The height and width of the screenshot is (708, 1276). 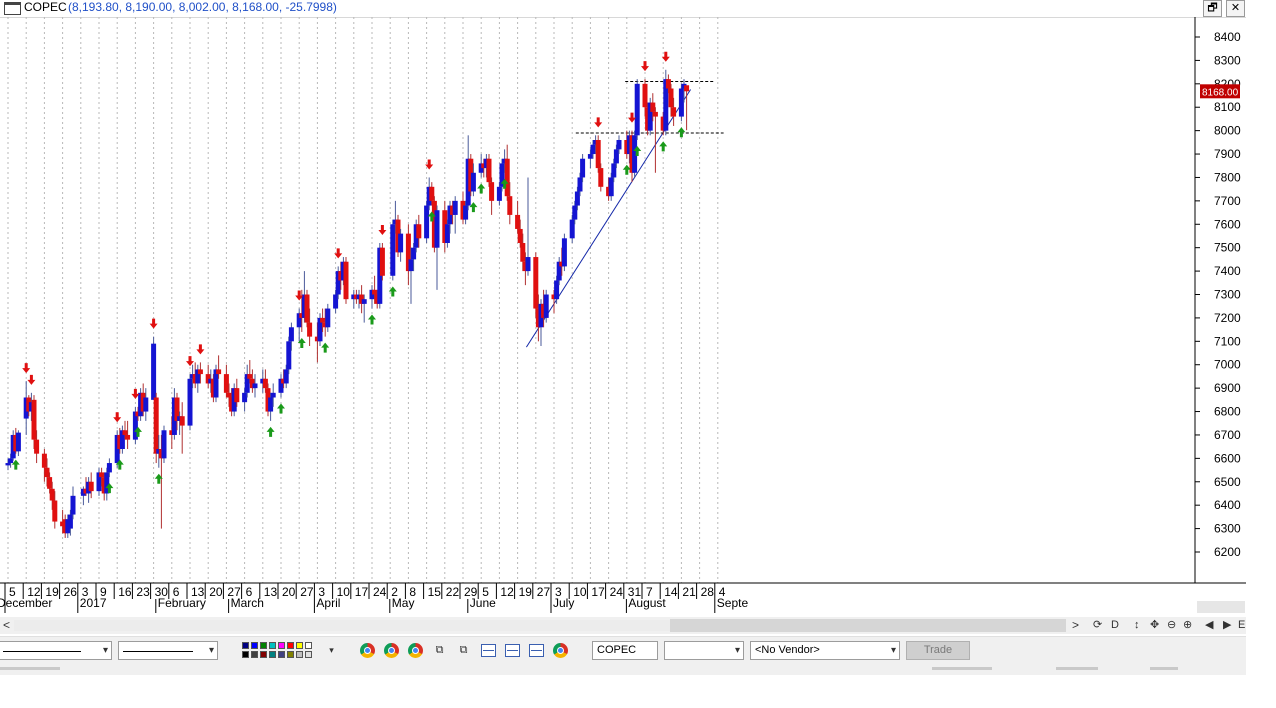 I want to click on month-label: August, so click(x=647, y=603).